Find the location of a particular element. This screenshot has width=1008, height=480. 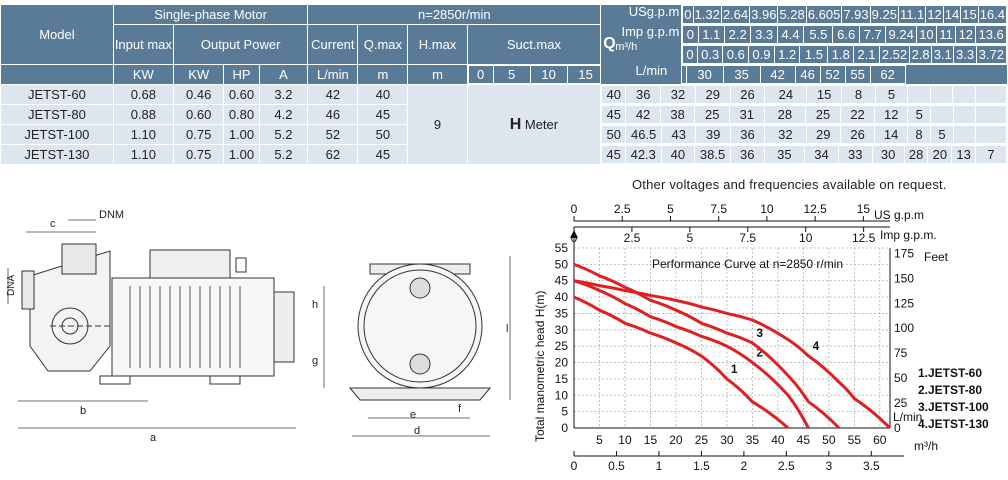

x-tick-label: 45 is located at coordinates (804, 440).